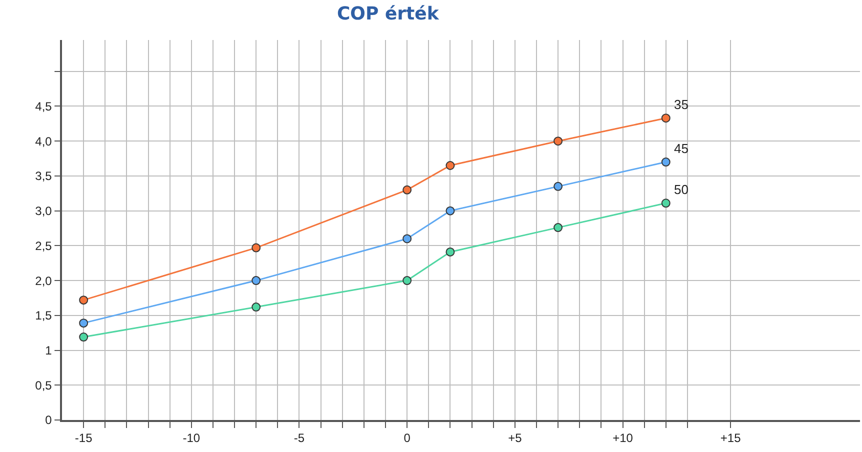 This screenshot has height=452, width=862. Describe the element at coordinates (407, 438) in the screenshot. I see `x-tick-label: 0` at that location.